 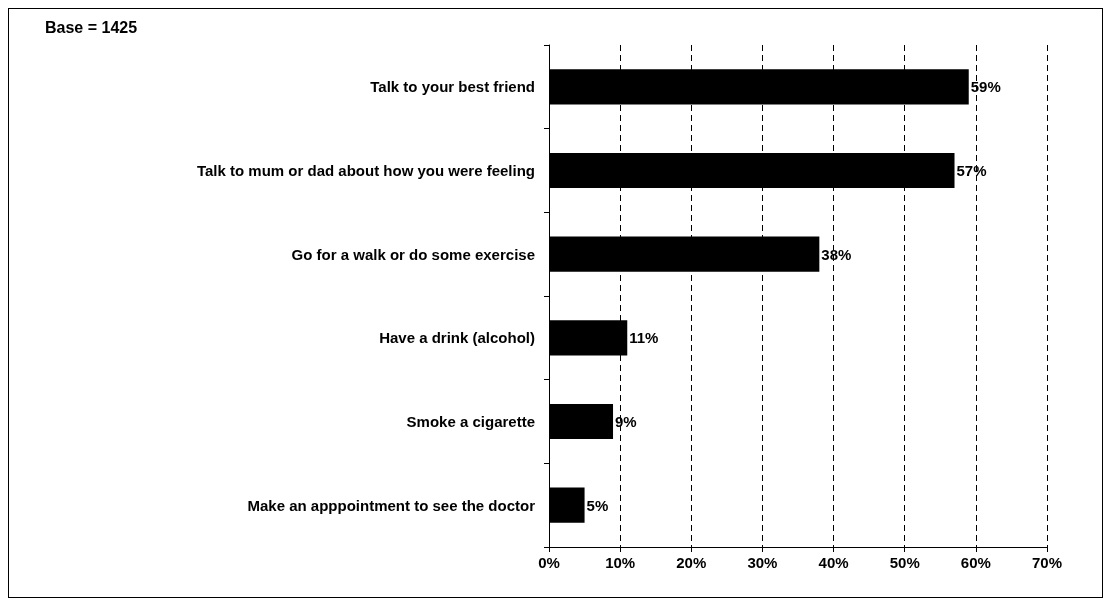 I want to click on x-tick-label: 0%, so click(x=549, y=562).